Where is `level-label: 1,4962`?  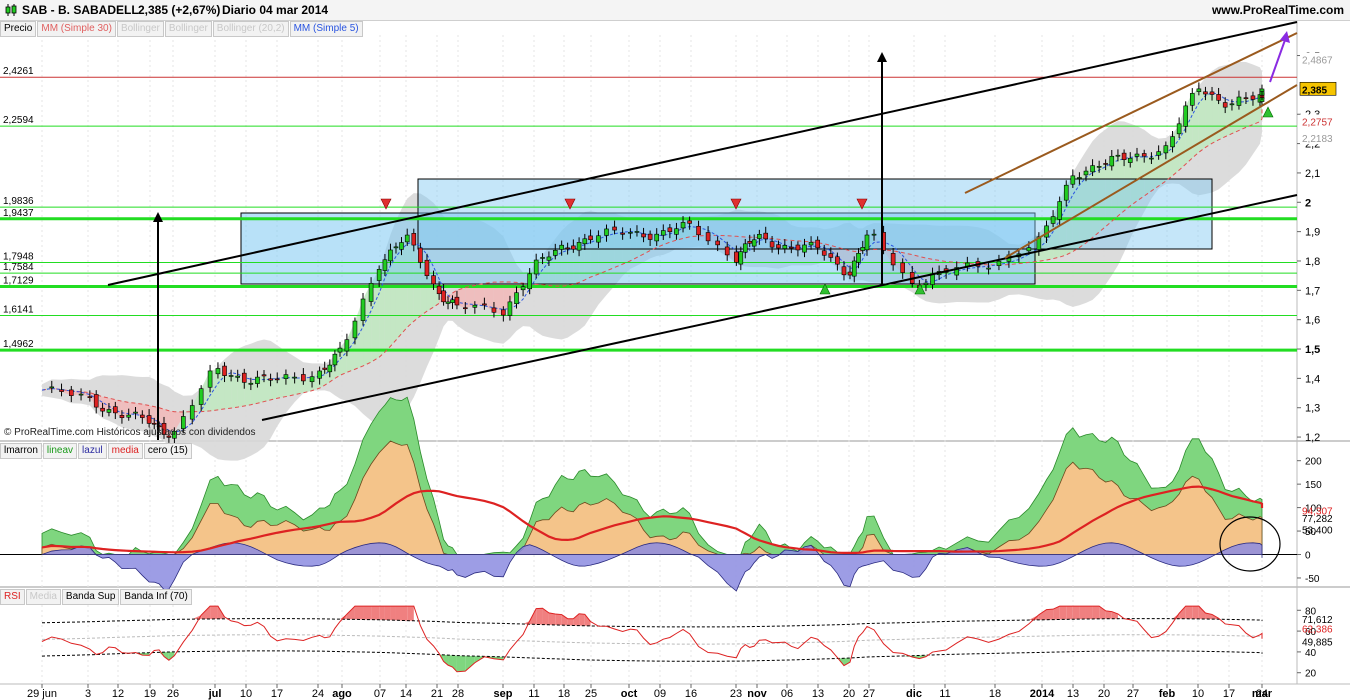
level-label: 1,4962 is located at coordinates (18, 344).